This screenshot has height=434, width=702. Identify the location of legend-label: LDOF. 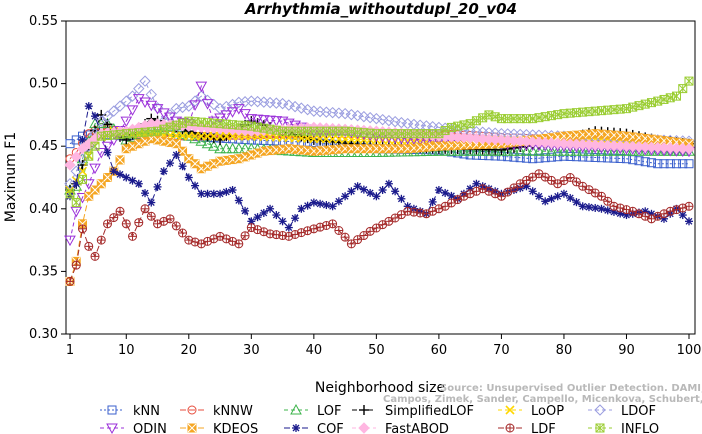
(638, 411).